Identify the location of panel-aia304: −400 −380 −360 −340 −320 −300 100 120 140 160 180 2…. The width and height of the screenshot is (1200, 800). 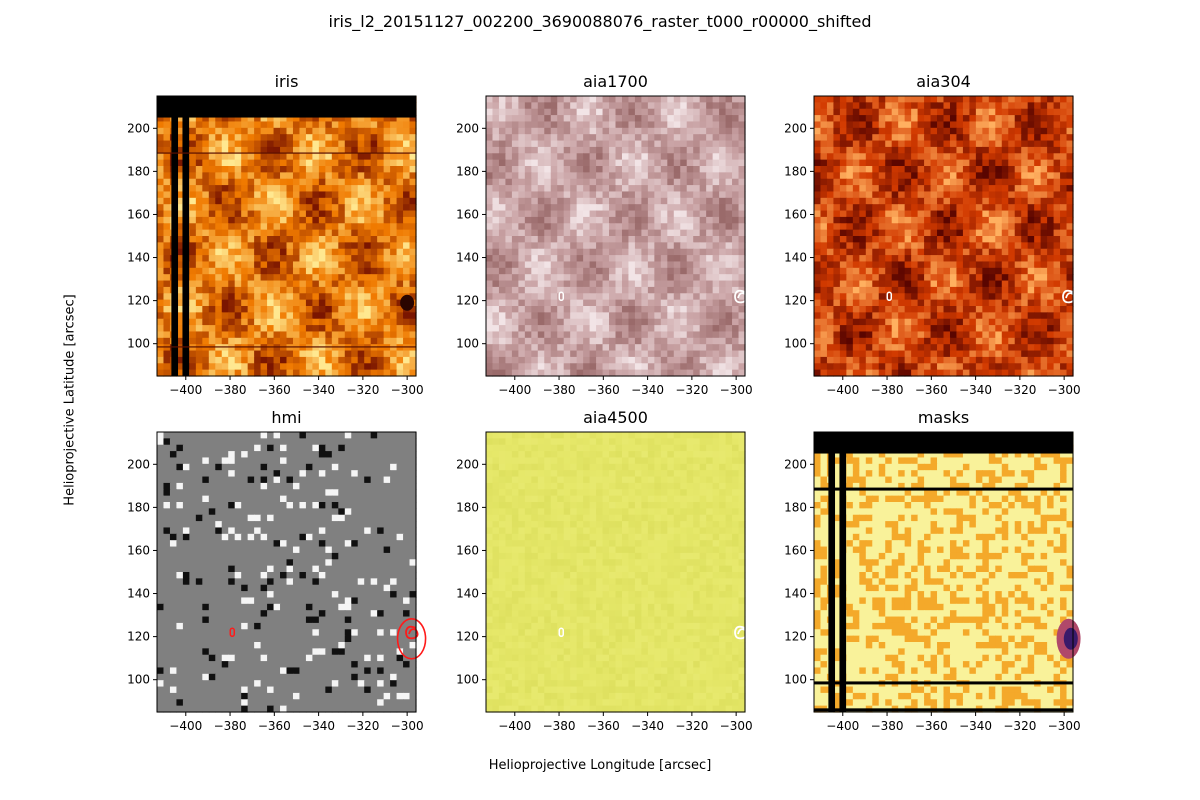
(932, 246).